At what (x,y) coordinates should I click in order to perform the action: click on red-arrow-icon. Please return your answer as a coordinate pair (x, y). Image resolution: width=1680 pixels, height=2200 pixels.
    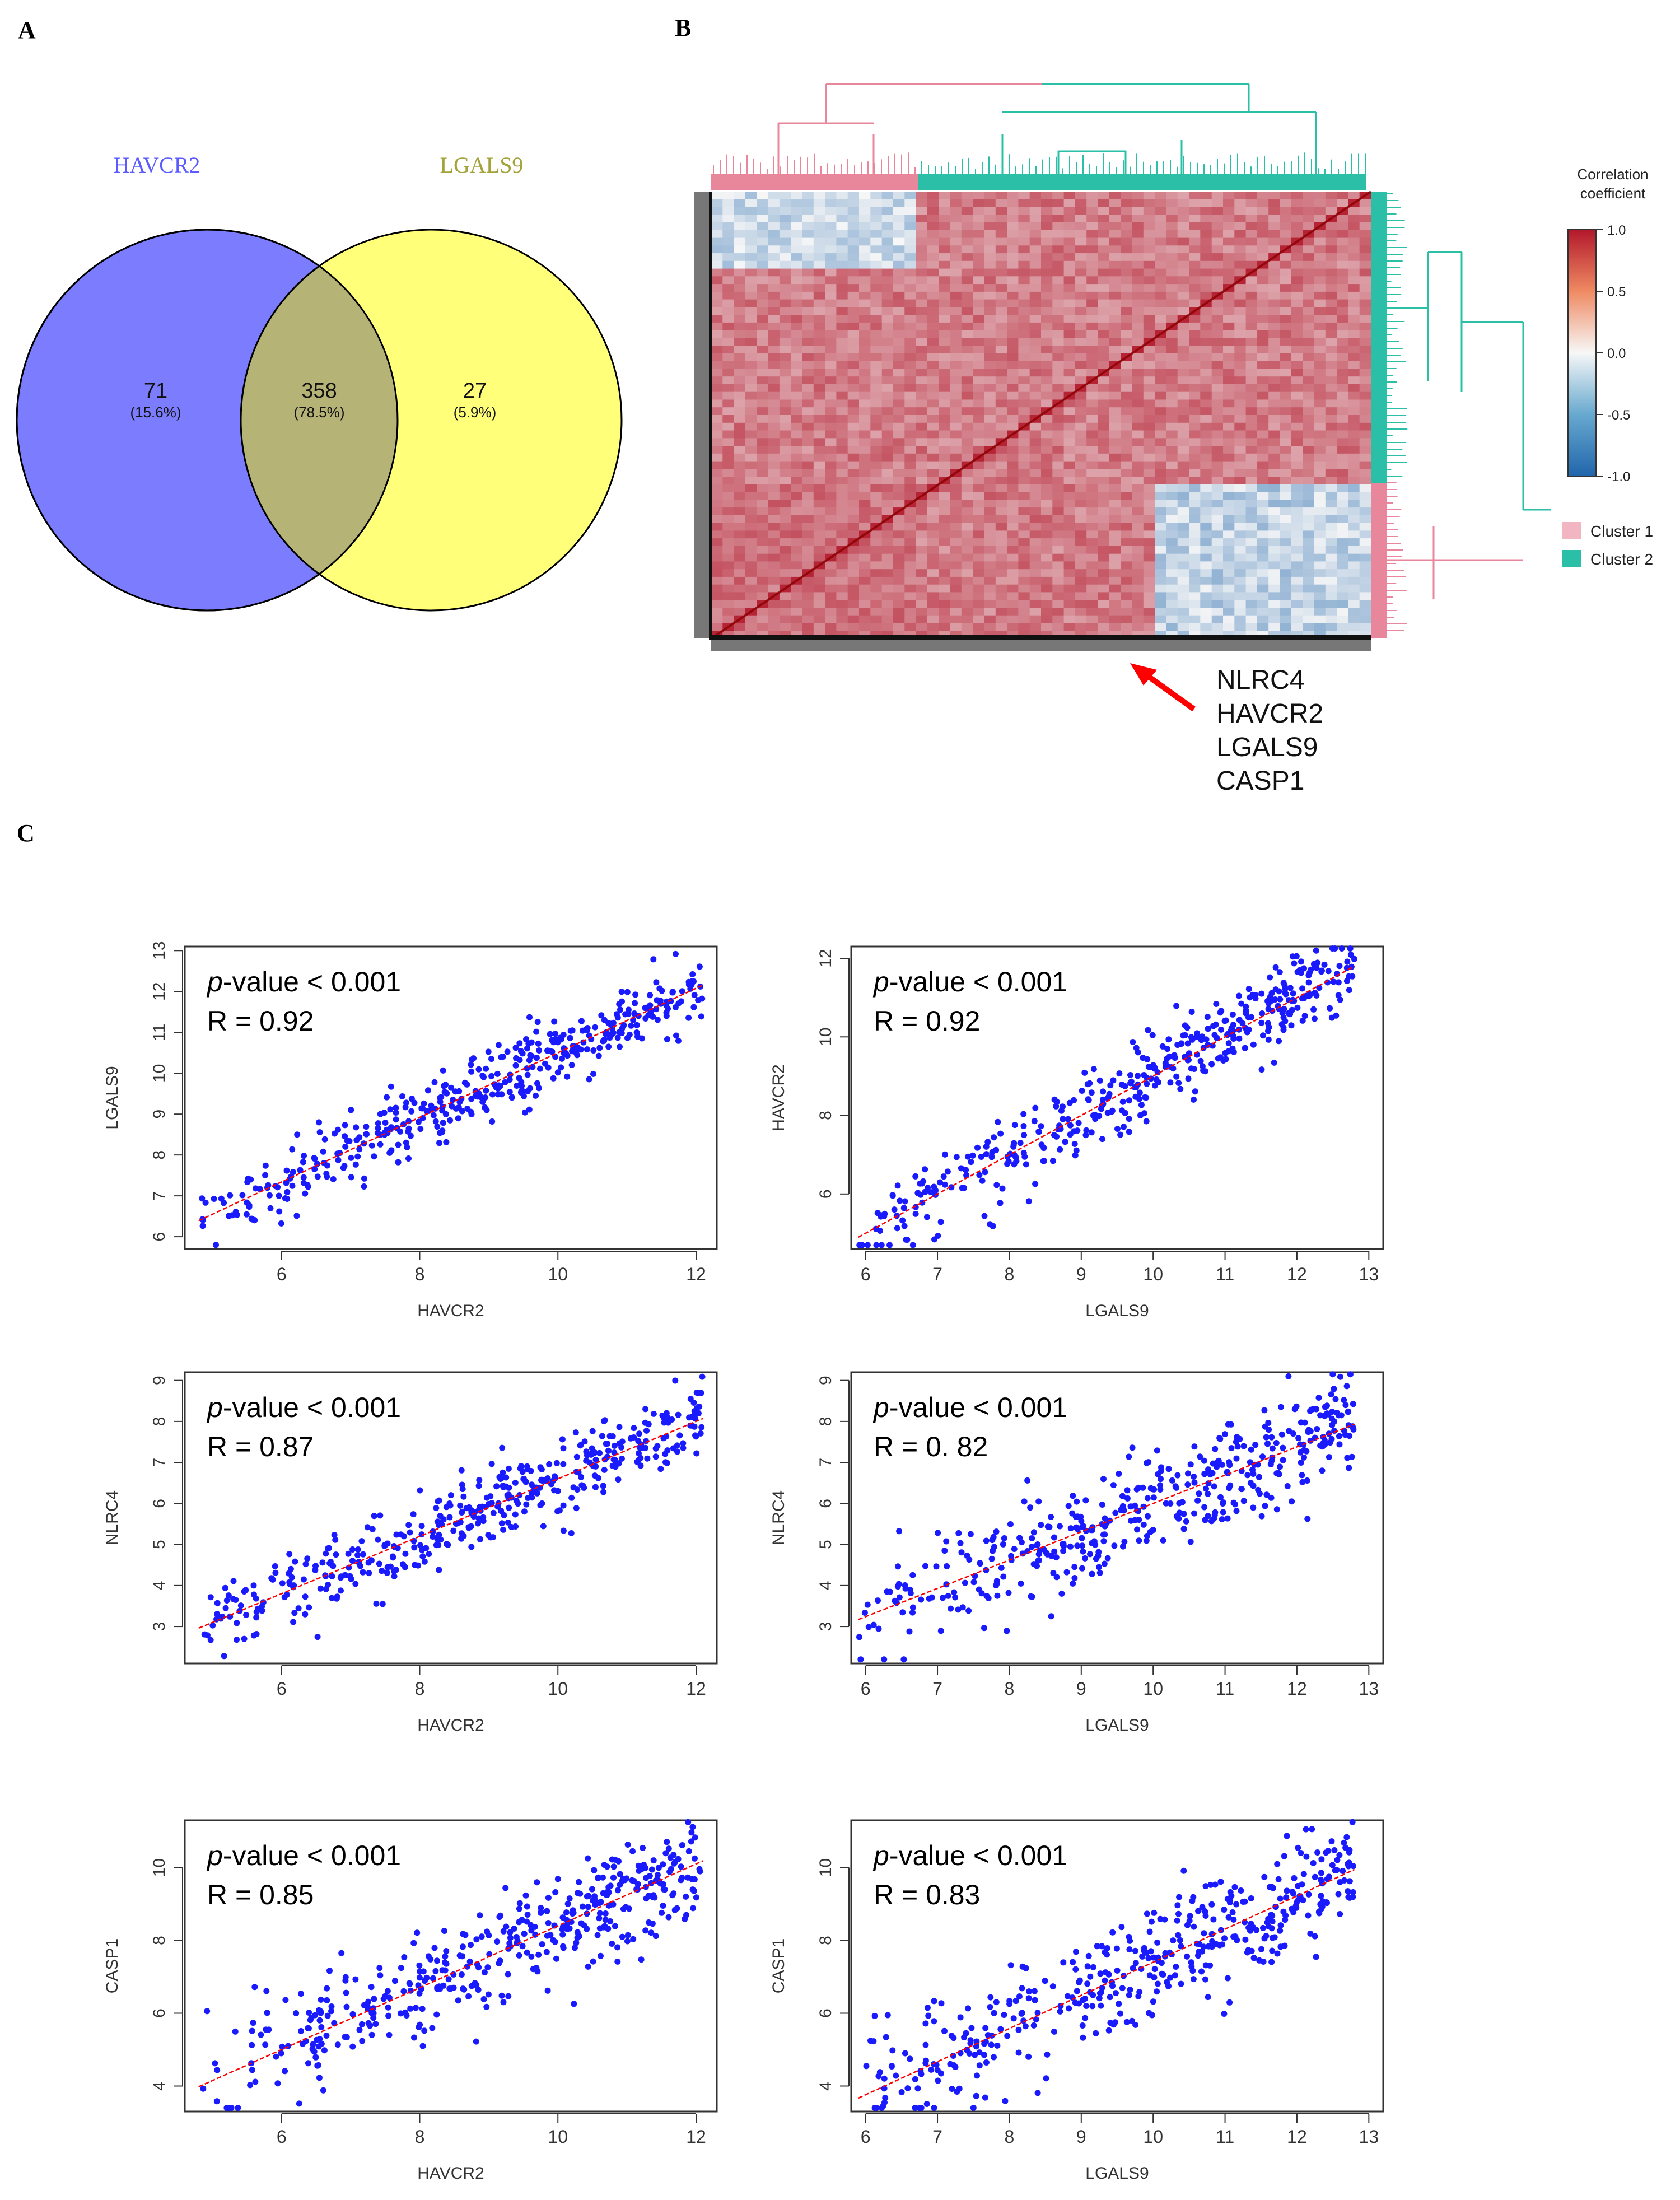
    Looking at the image, I should click on (1169, 690).